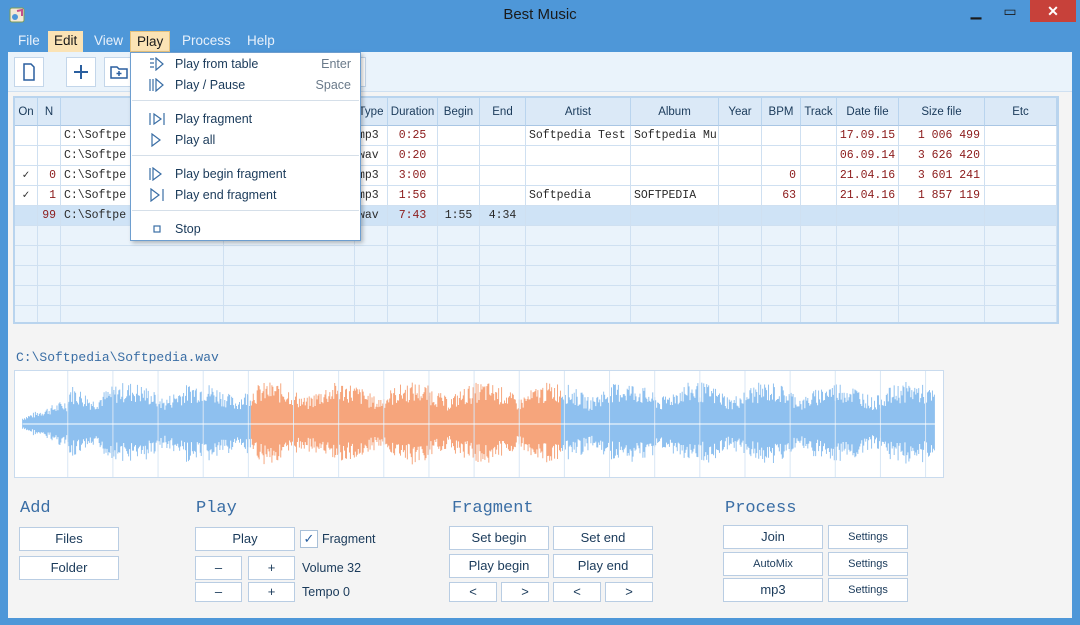 The height and width of the screenshot is (625, 1080). What do you see at coordinates (245, 174) in the screenshot?
I see `menu-play-begin-fragment: Play begin fragment` at bounding box center [245, 174].